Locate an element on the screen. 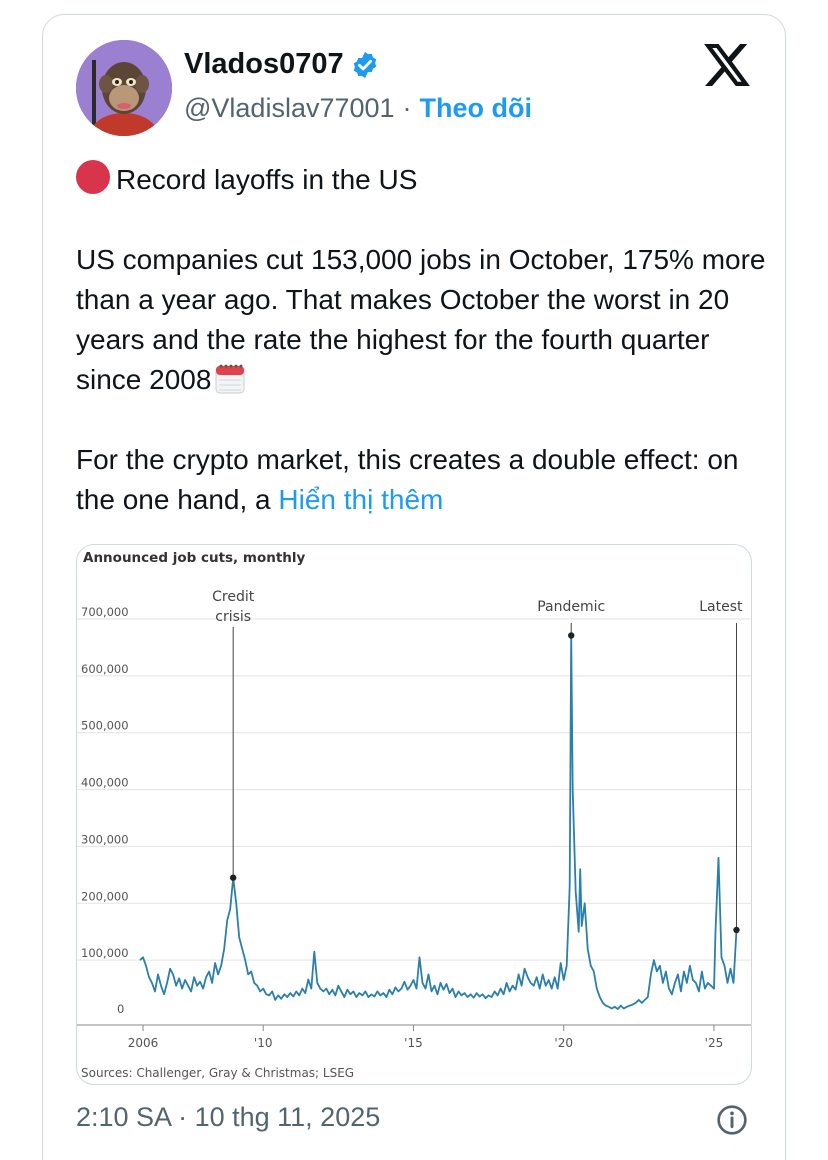  x-logo-icon is located at coordinates (727, 65).